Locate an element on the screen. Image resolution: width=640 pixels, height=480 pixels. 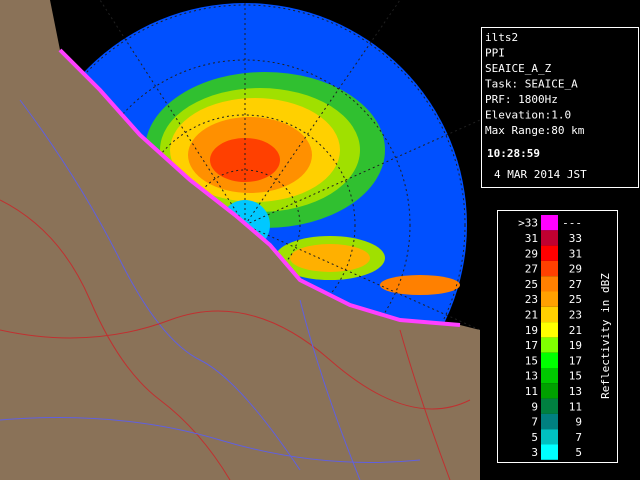
legend-high: 9 is located at coordinates (578, 422).